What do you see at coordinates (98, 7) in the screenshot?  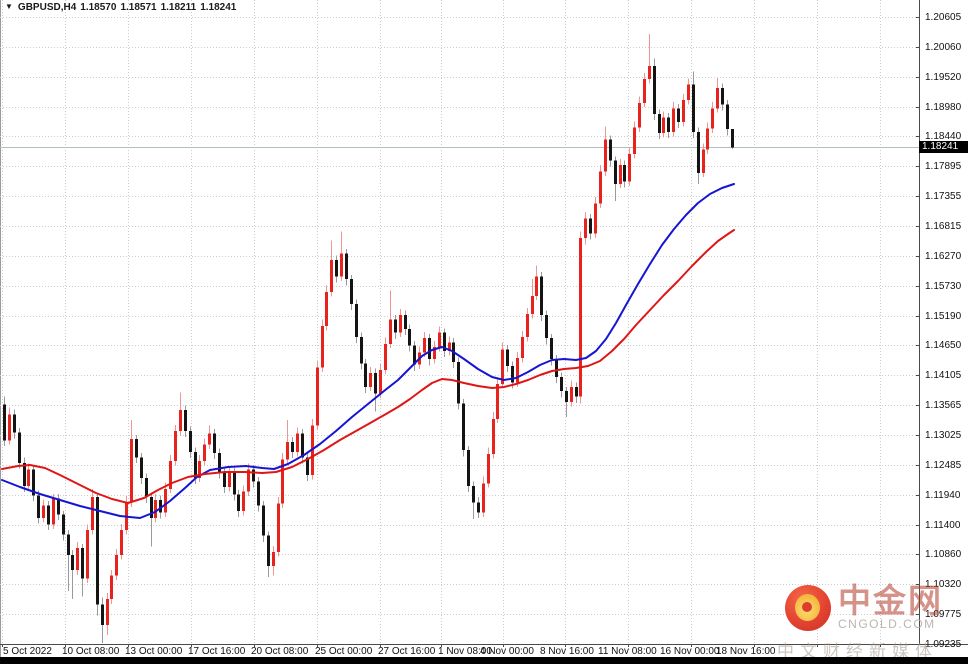 I see `ohlc-open: 1.18570` at bounding box center [98, 7].